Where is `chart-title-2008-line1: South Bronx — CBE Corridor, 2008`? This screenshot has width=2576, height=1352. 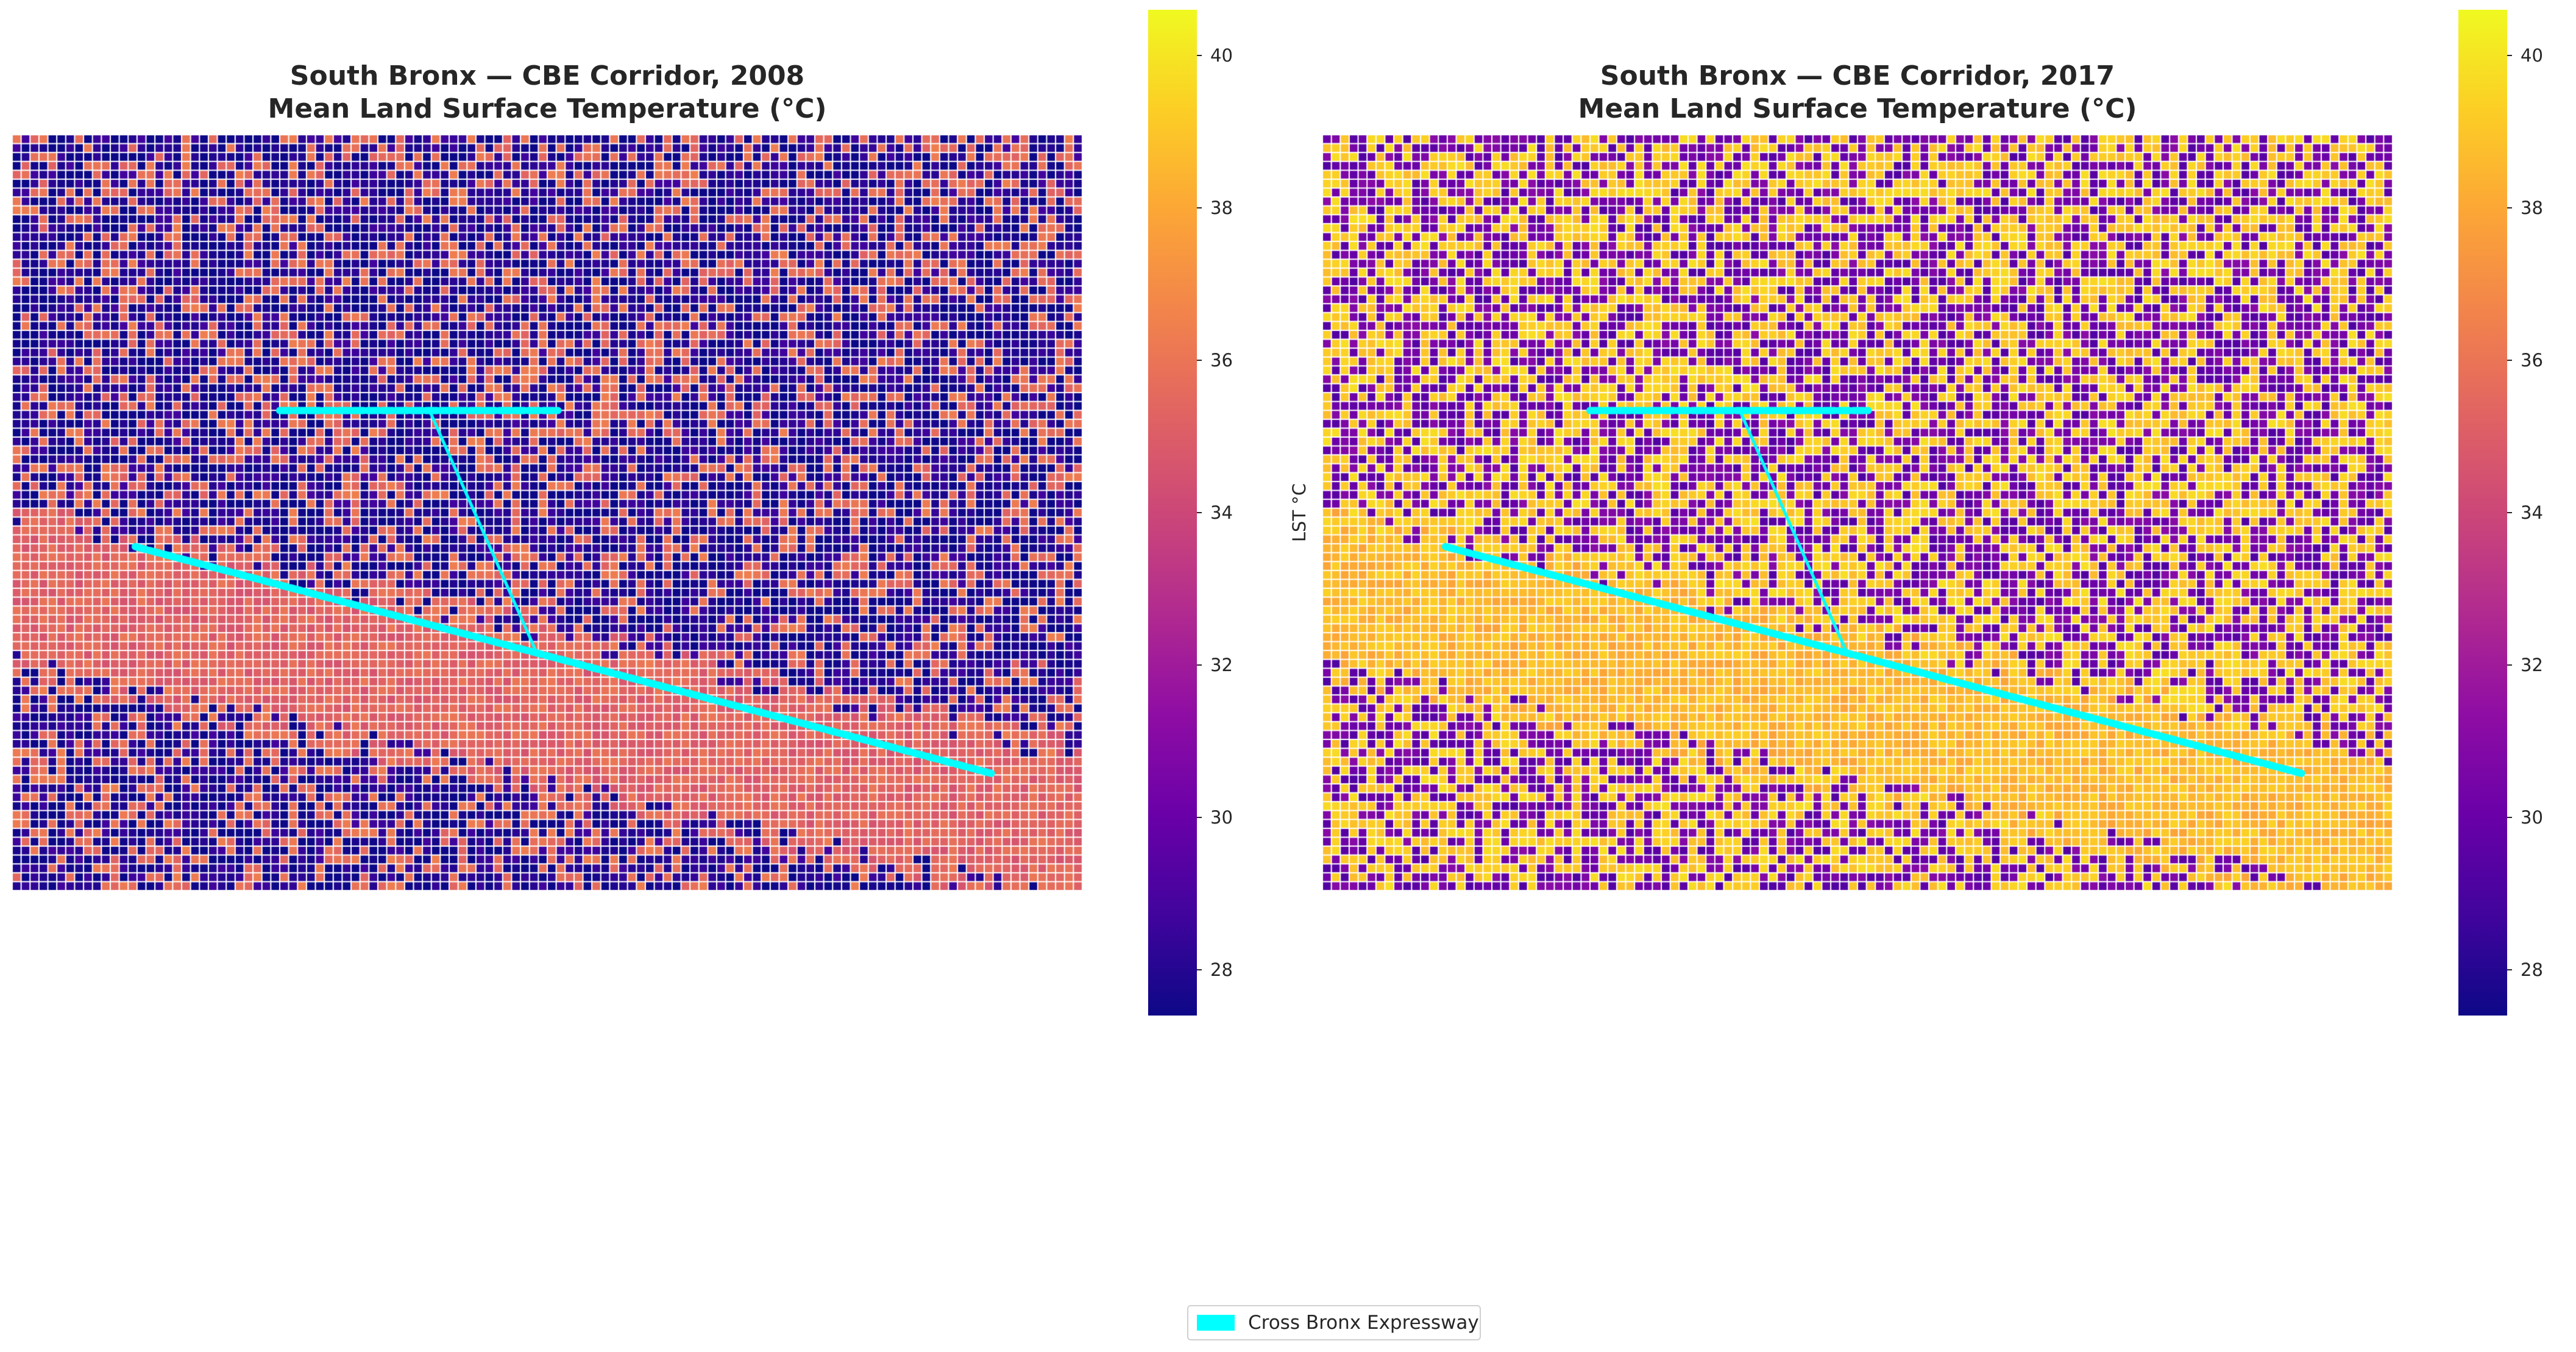 chart-title-2008-line1: South Bronx — CBE Corridor, 2008 is located at coordinates (547, 75).